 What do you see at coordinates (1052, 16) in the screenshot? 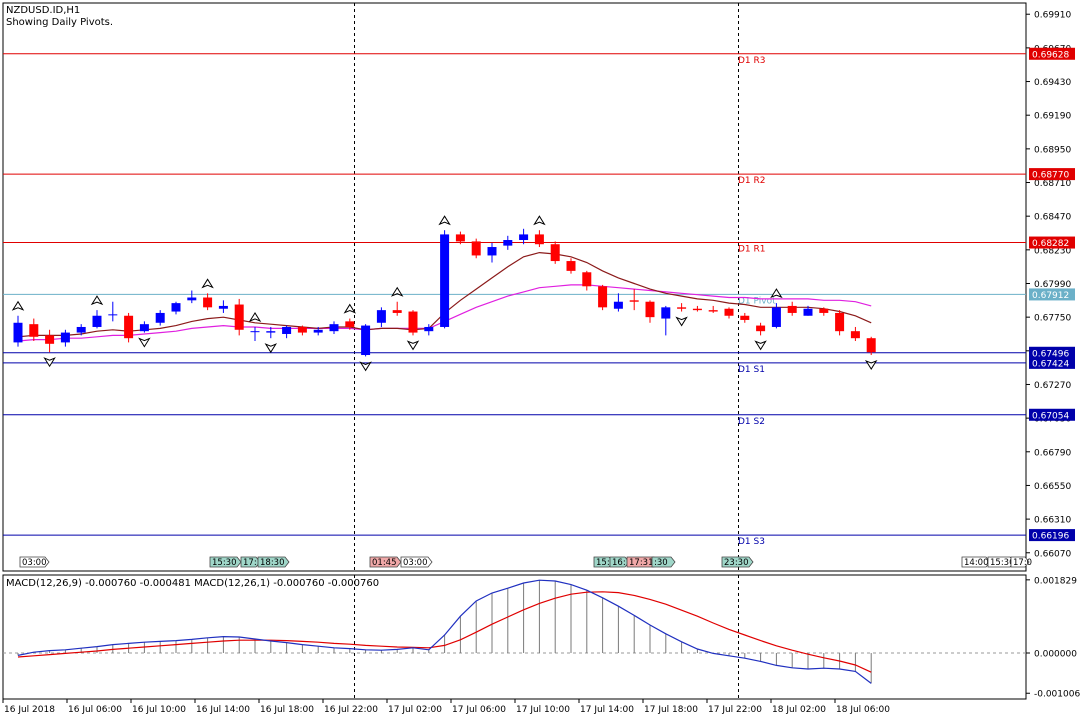
I see `price-tick-label: 0.69910` at bounding box center [1052, 16].